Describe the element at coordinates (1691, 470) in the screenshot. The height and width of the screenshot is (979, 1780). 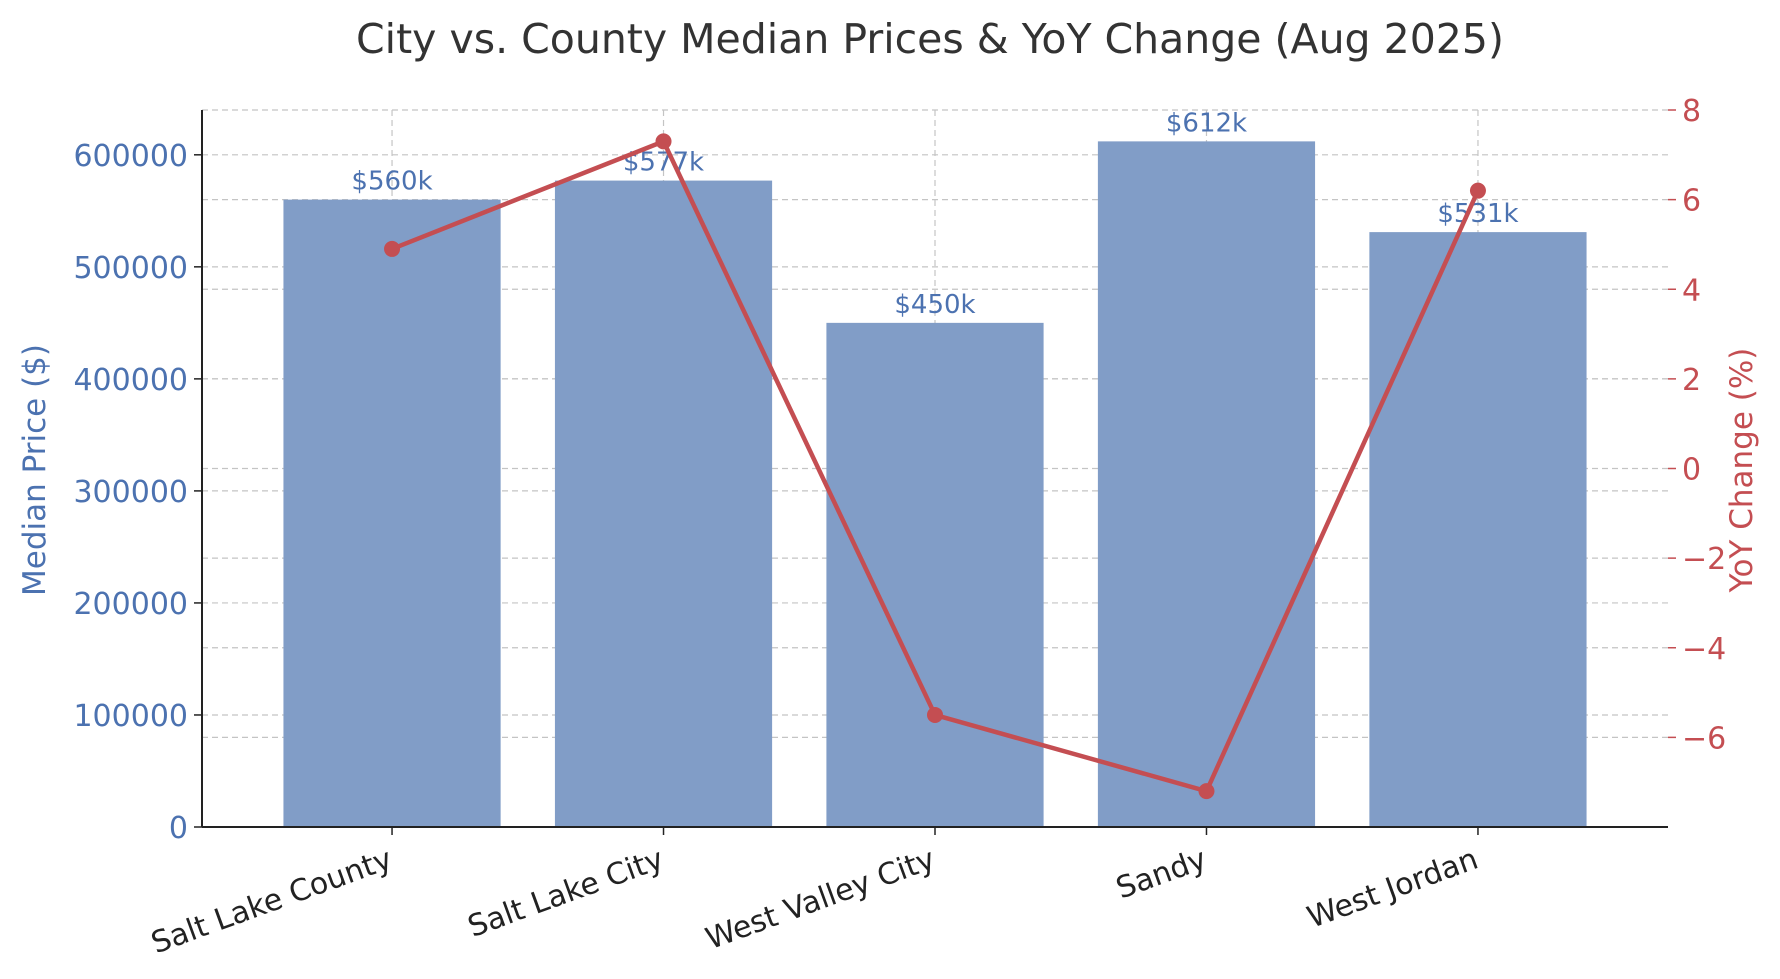
I see `y-tick-right-label-3: 0` at that location.